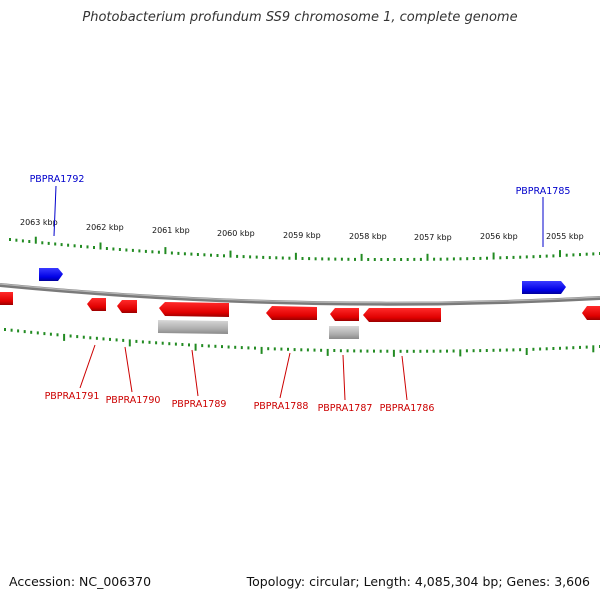  What do you see at coordinates (407, 408) in the screenshot?
I see `gene-label: PBPRA1786` at bounding box center [407, 408].